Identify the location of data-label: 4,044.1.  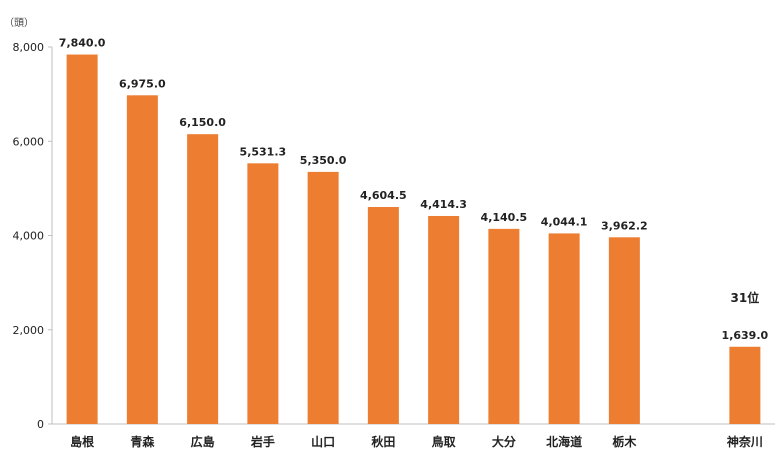
(564, 221).